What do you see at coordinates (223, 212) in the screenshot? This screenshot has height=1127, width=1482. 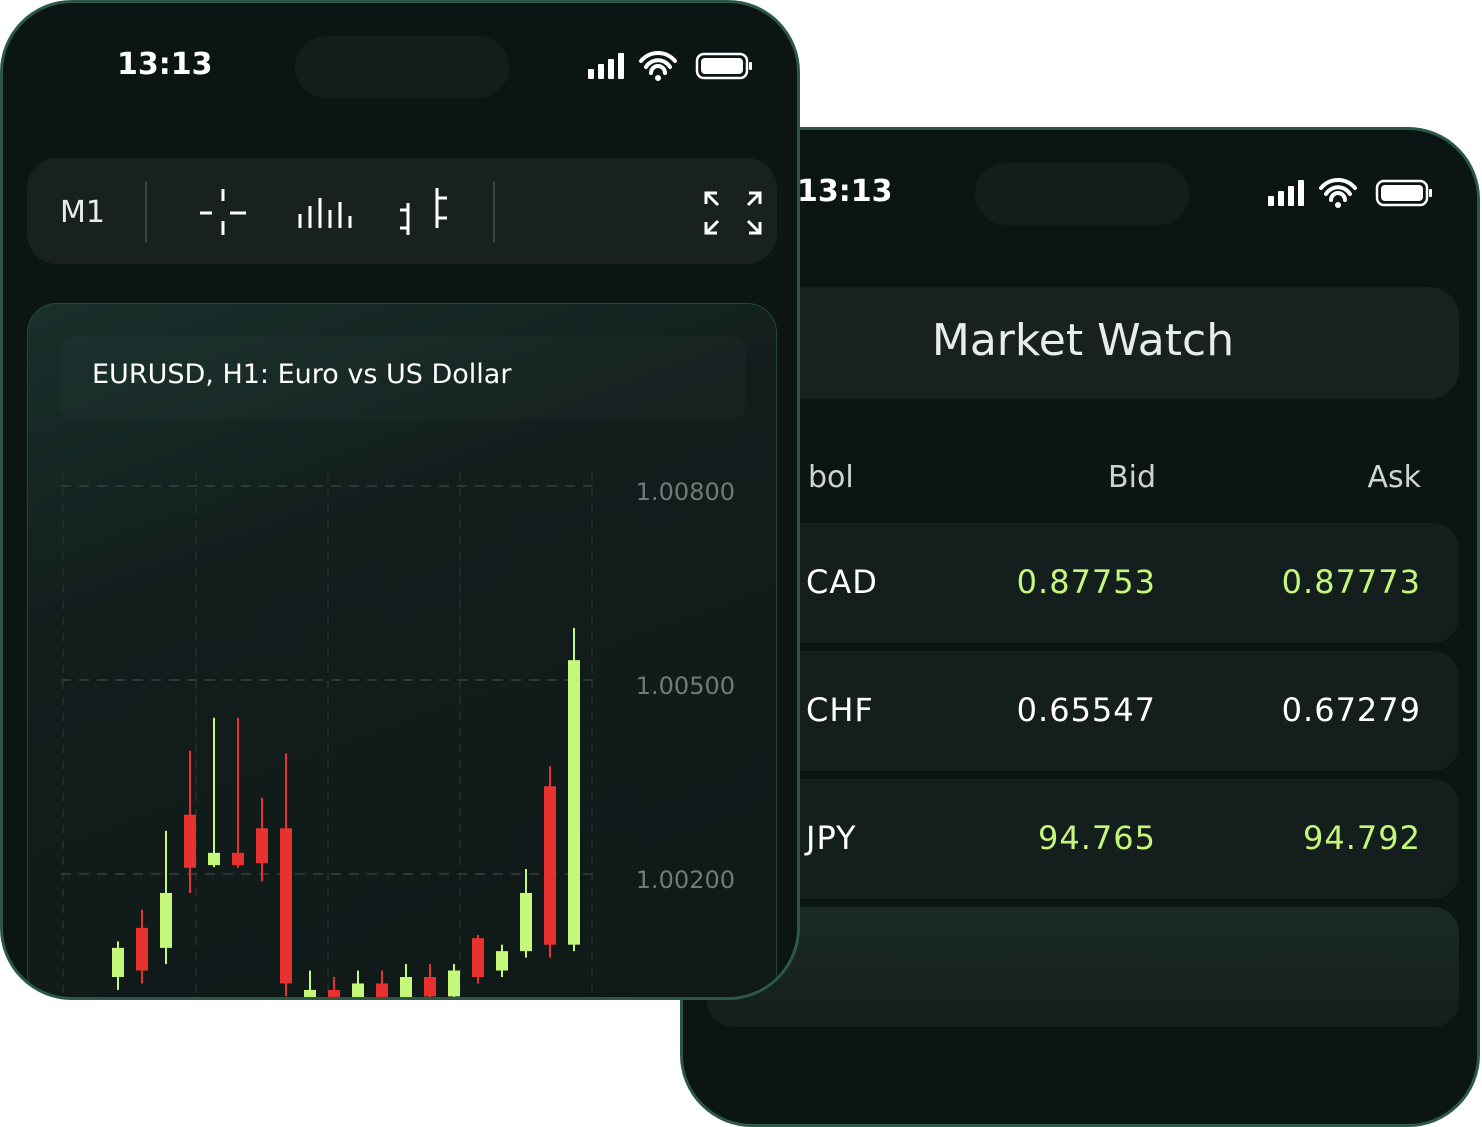 I see `crosshair-icon` at bounding box center [223, 212].